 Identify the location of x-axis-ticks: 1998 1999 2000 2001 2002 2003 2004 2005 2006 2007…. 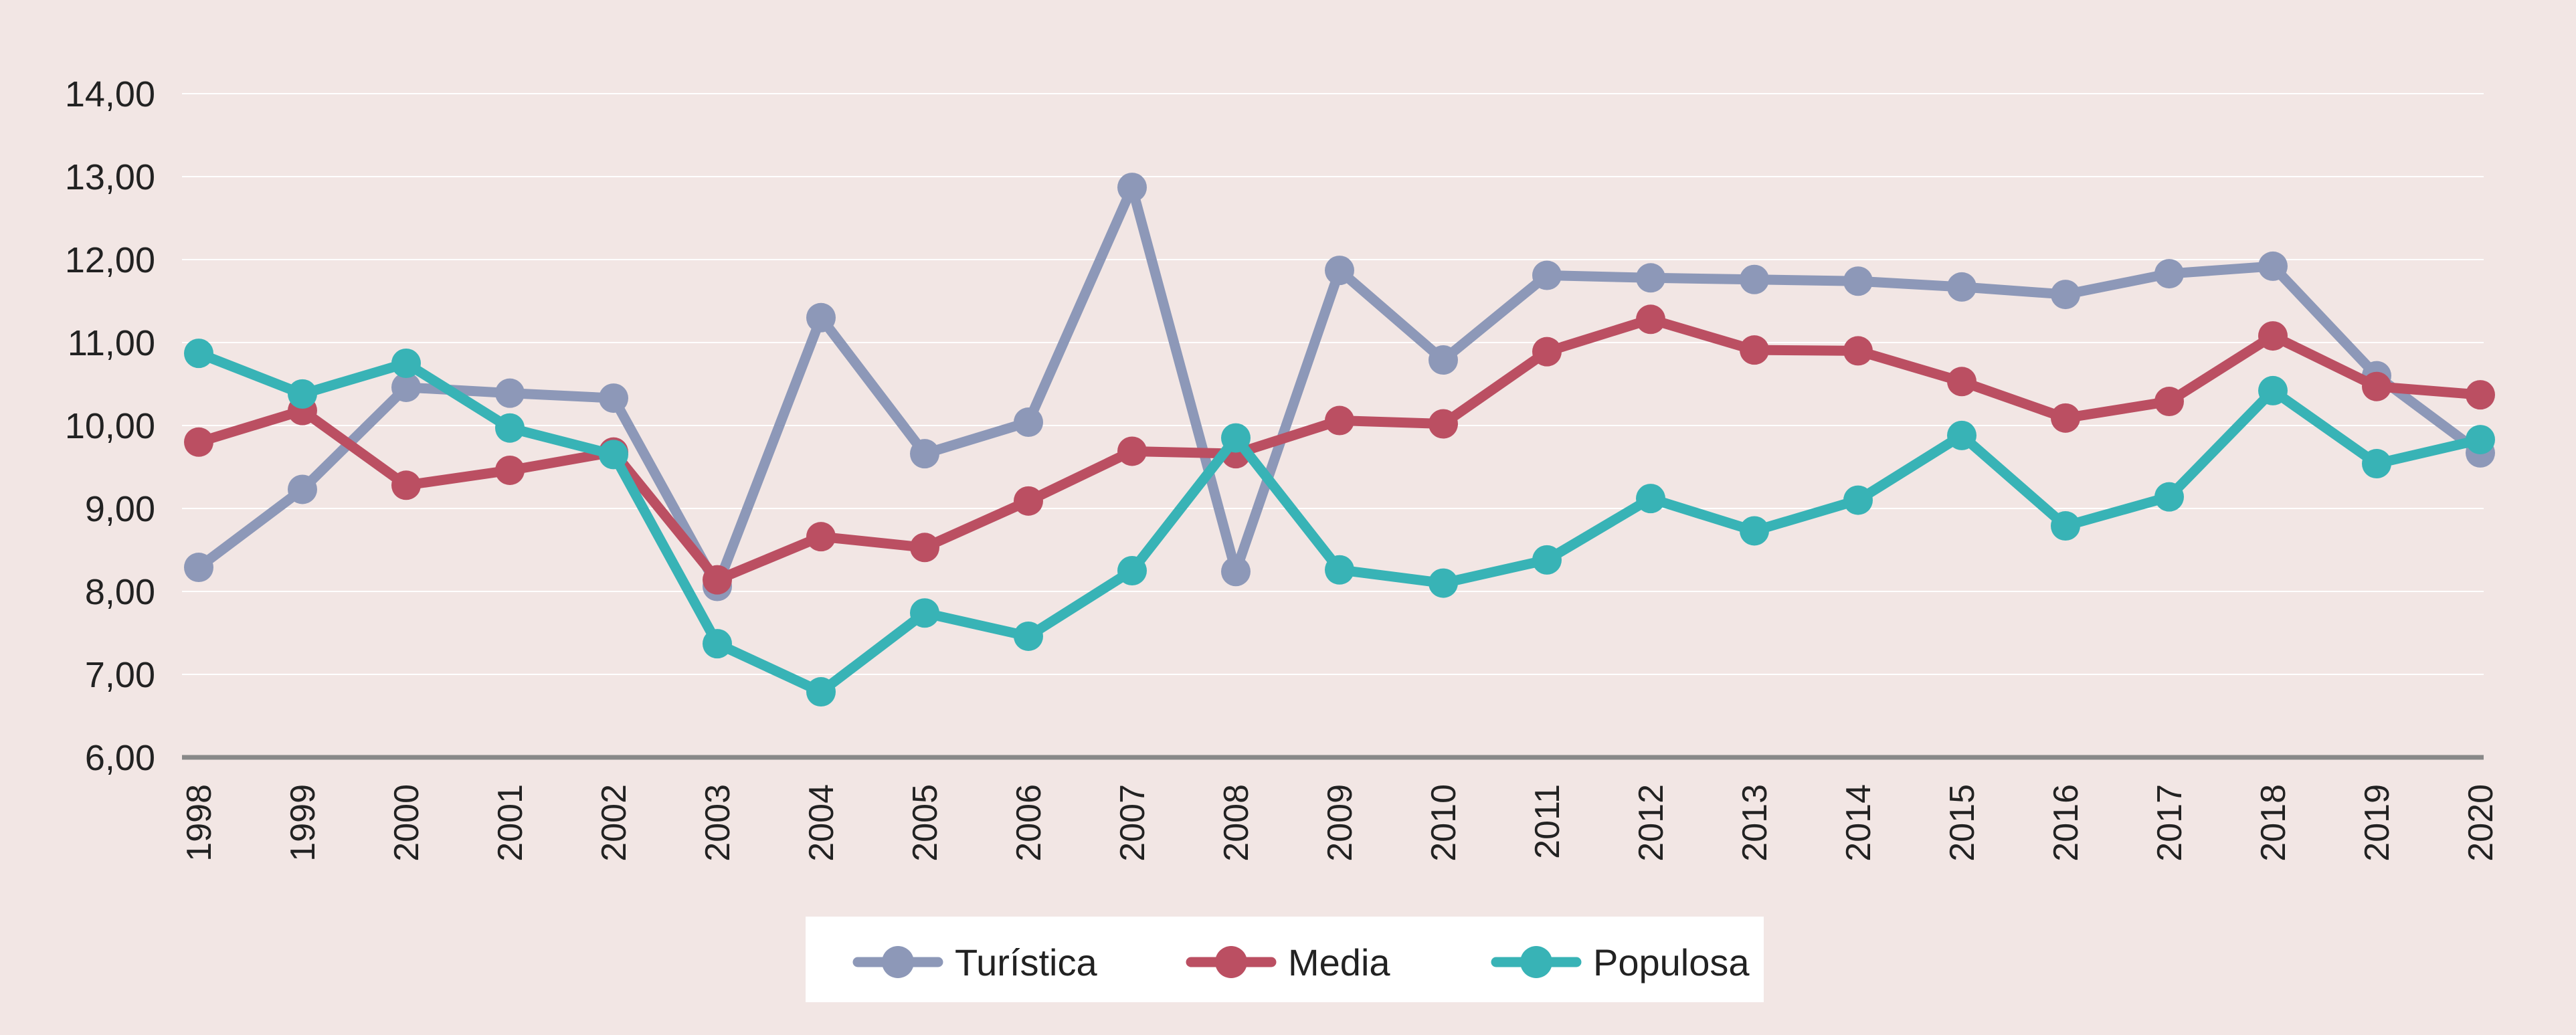
(1340, 823).